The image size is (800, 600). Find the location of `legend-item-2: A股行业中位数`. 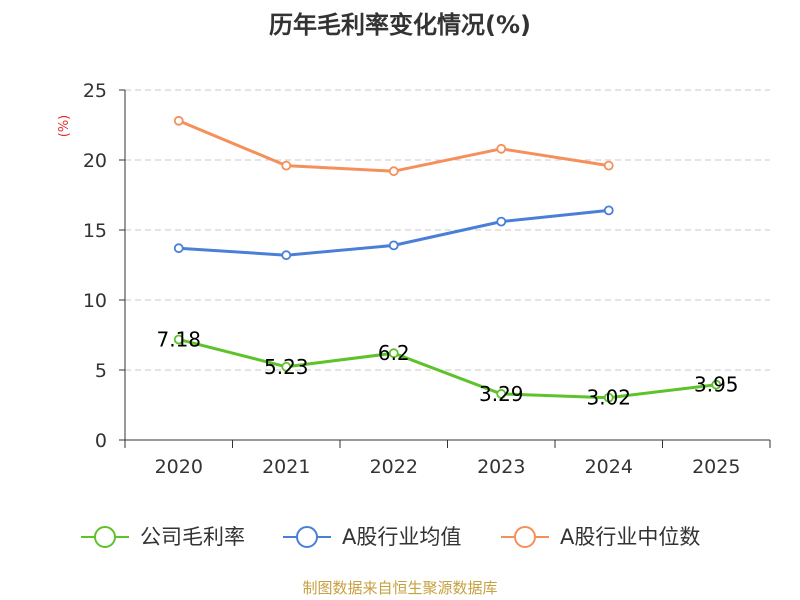

legend-item-2: A股行业中位数 is located at coordinates (600, 537).